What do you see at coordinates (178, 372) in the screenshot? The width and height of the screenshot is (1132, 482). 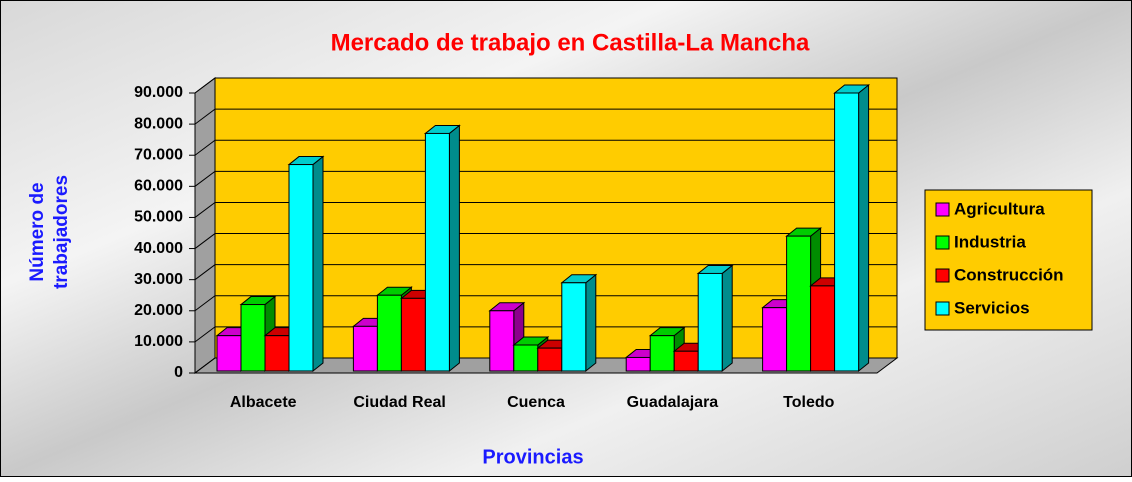 I see `y-tick-label: 0` at bounding box center [178, 372].